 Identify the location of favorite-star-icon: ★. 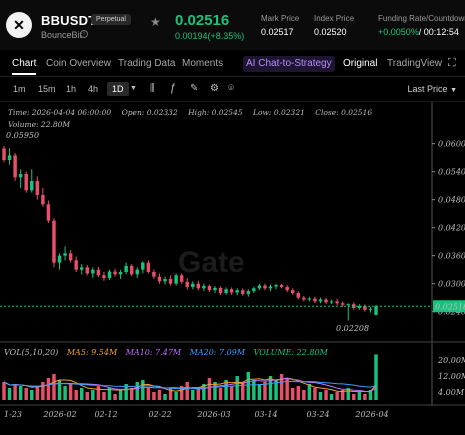
(155, 22).